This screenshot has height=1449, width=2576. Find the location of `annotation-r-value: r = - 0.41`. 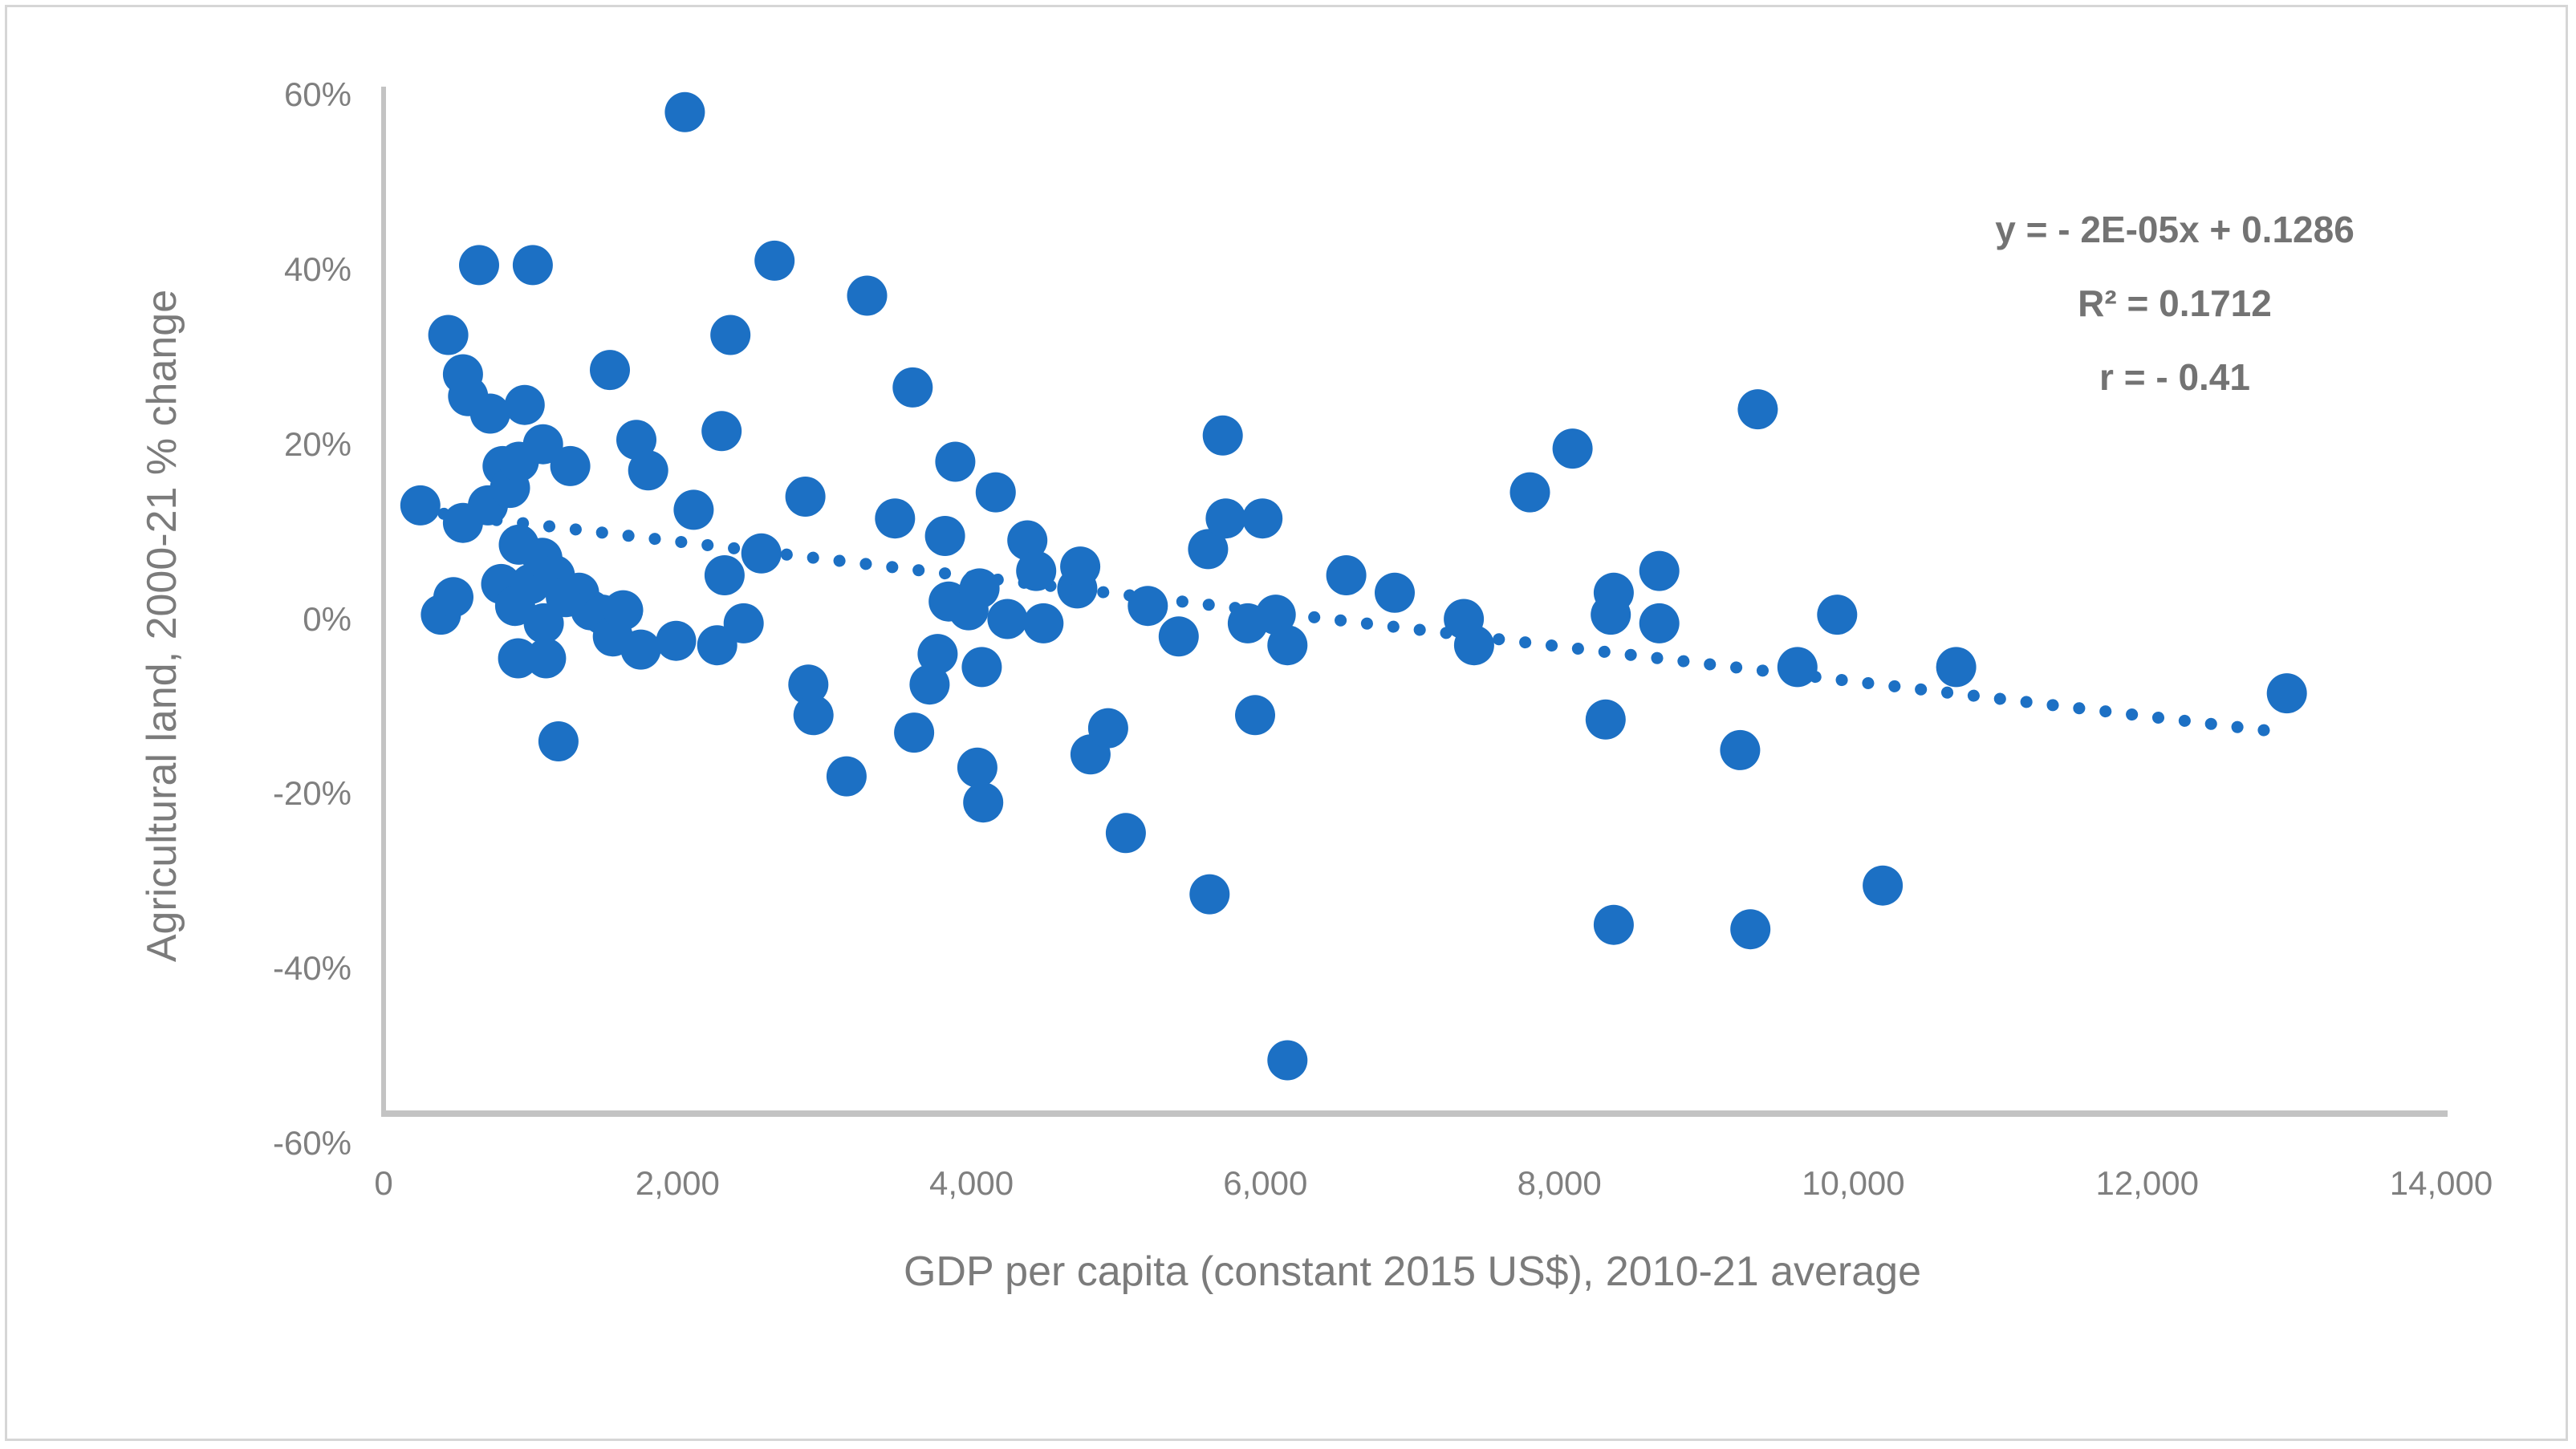

annotation-r-value: r = - 0.41 is located at coordinates (2174, 377).